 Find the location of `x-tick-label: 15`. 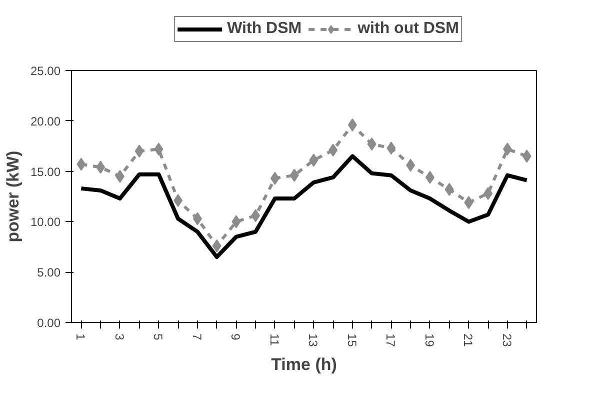

x-tick-label: 15 is located at coordinates (351, 341).